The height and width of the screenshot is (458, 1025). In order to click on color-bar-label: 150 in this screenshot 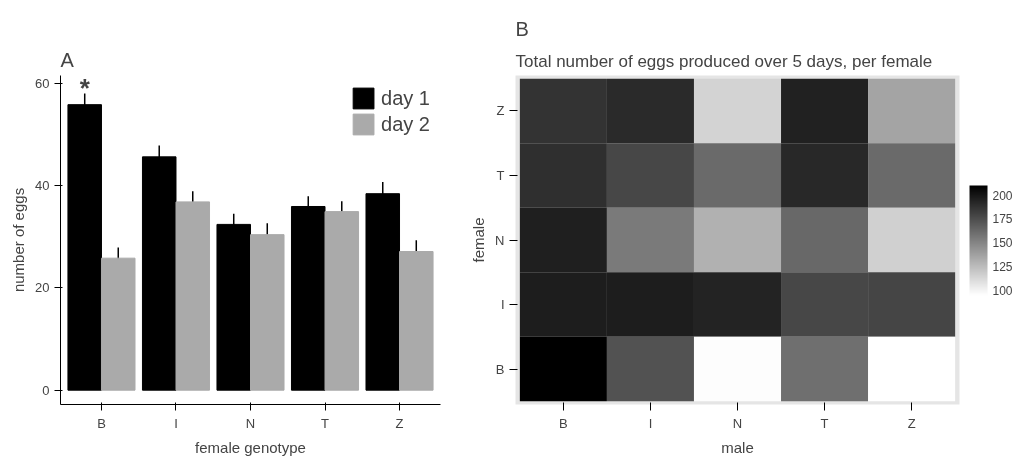, I will do `click(1002, 243)`.